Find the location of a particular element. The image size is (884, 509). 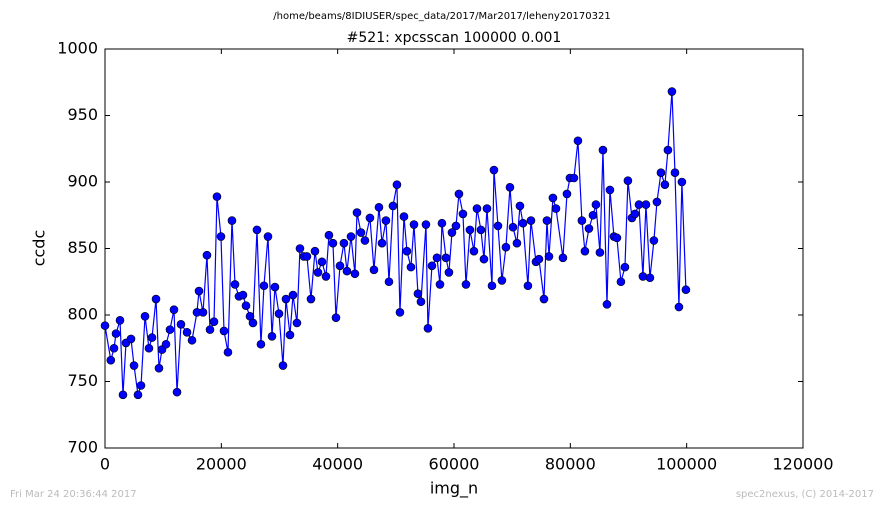

x-tick-label: 100000 is located at coordinates (686, 464).